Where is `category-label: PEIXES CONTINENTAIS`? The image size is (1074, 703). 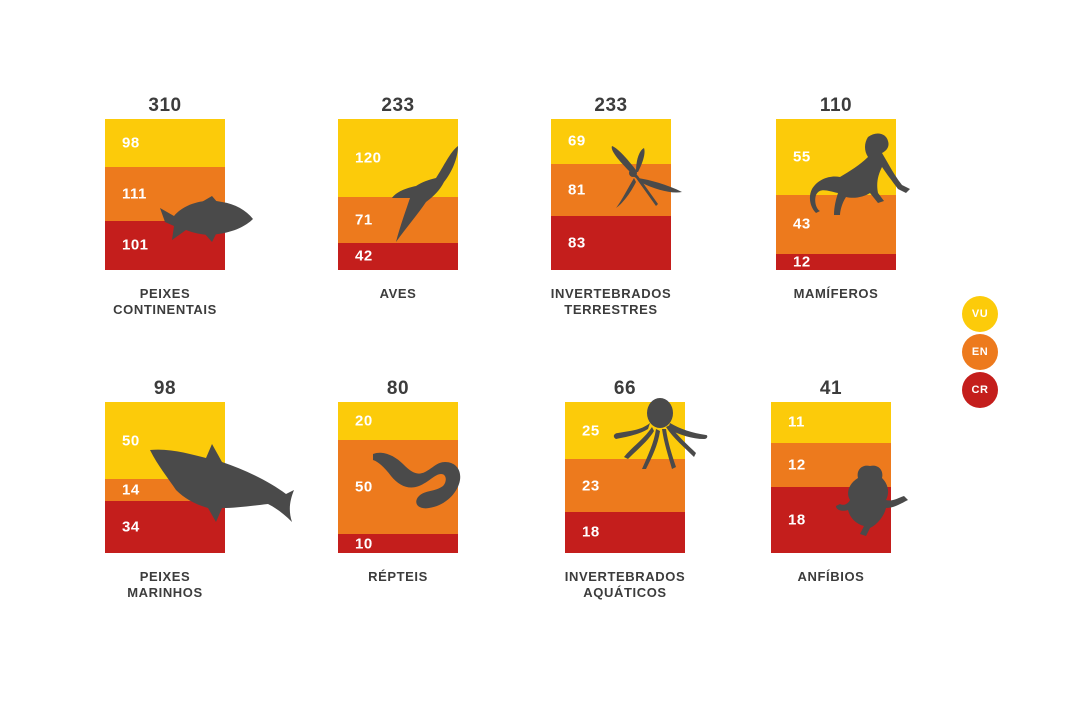 category-label: PEIXES CONTINENTAIS is located at coordinates (165, 301).